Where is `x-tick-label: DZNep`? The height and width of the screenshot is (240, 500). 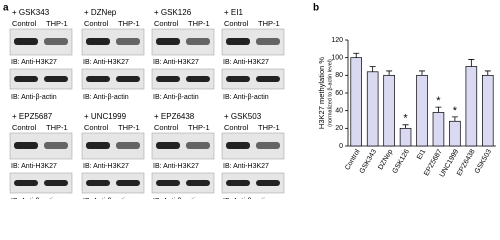
x-tick-label: DZNep is located at coordinates (385, 159).